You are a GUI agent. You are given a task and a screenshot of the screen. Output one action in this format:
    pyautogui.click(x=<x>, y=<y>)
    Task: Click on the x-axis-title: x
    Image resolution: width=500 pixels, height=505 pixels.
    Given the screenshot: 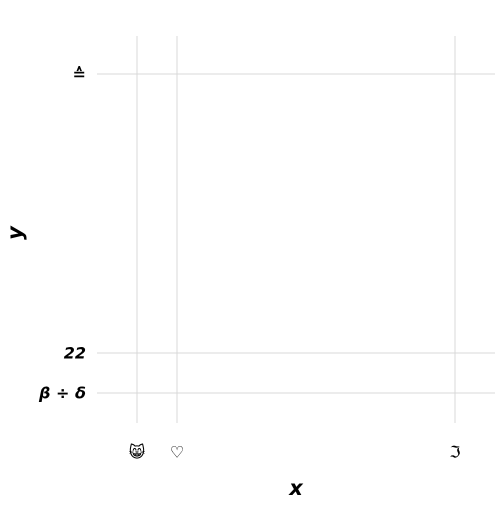 What is the action you would take?
    pyautogui.click(x=296, y=488)
    